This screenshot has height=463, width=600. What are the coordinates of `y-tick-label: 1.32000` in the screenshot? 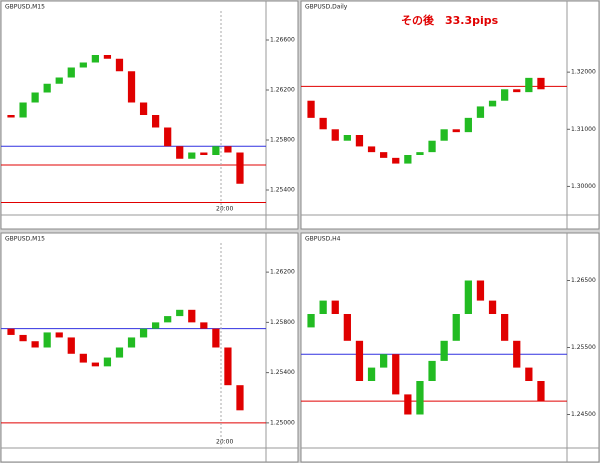 It's located at (583, 72).